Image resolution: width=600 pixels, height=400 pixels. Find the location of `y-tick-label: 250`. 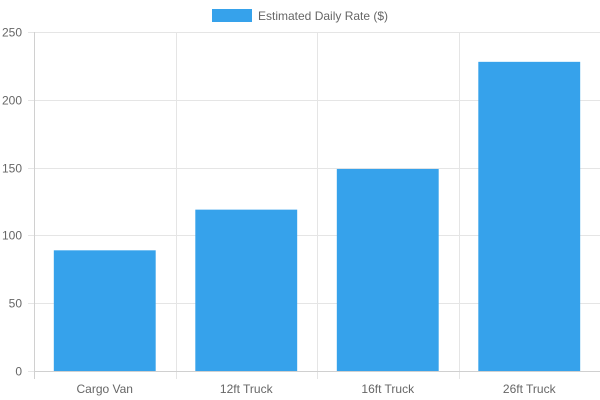

y-tick-label: 250 is located at coordinates (12, 33).